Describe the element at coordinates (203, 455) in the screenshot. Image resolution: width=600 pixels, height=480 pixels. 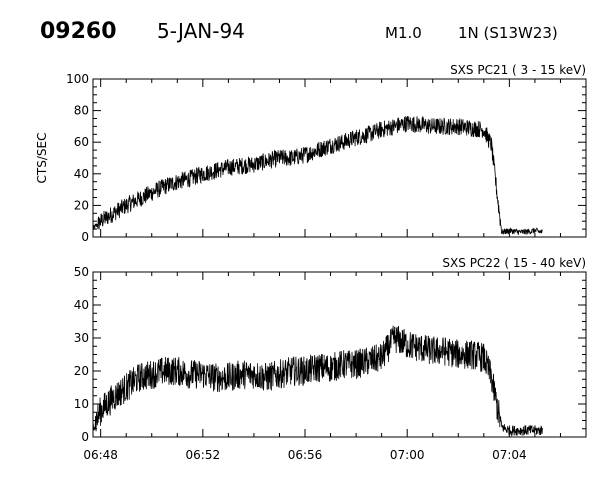
I see `x-tick-label: 06:52` at that location.